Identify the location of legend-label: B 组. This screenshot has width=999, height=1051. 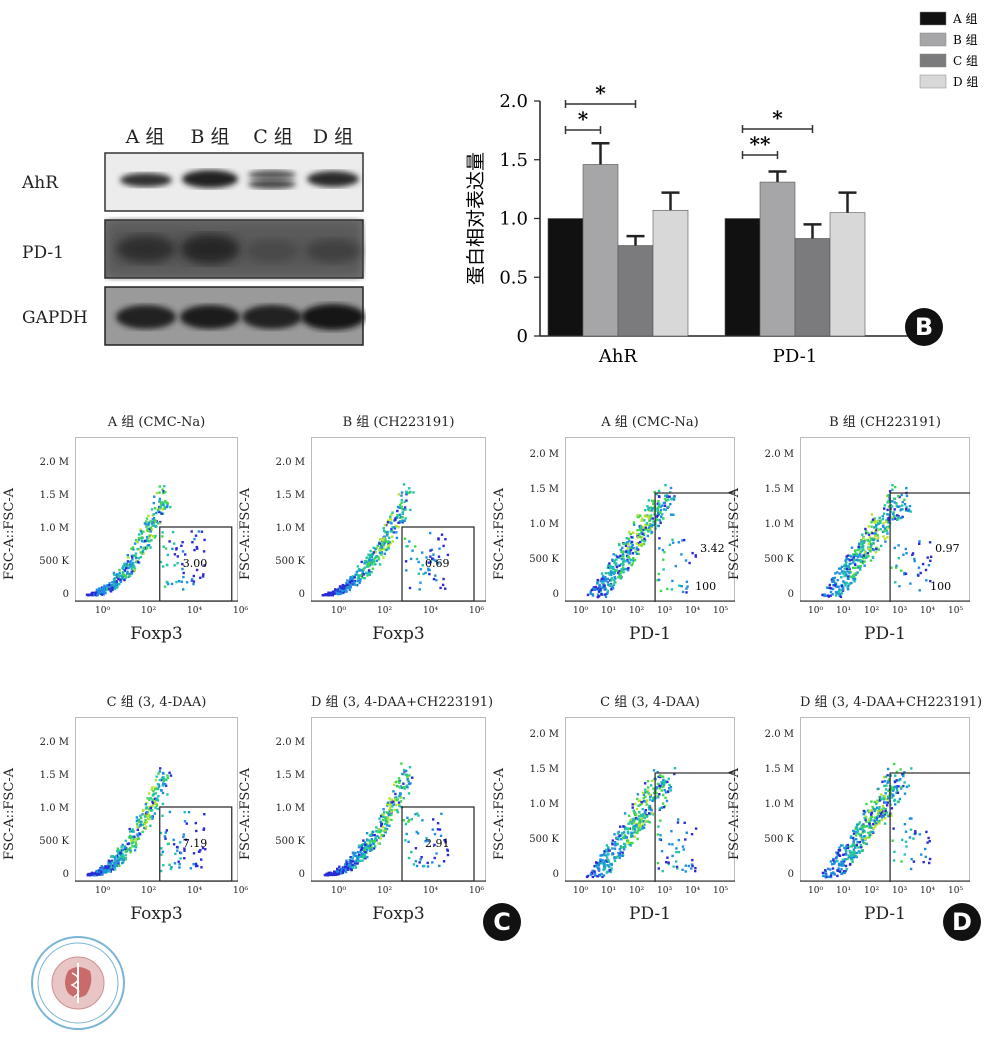
(965, 40).